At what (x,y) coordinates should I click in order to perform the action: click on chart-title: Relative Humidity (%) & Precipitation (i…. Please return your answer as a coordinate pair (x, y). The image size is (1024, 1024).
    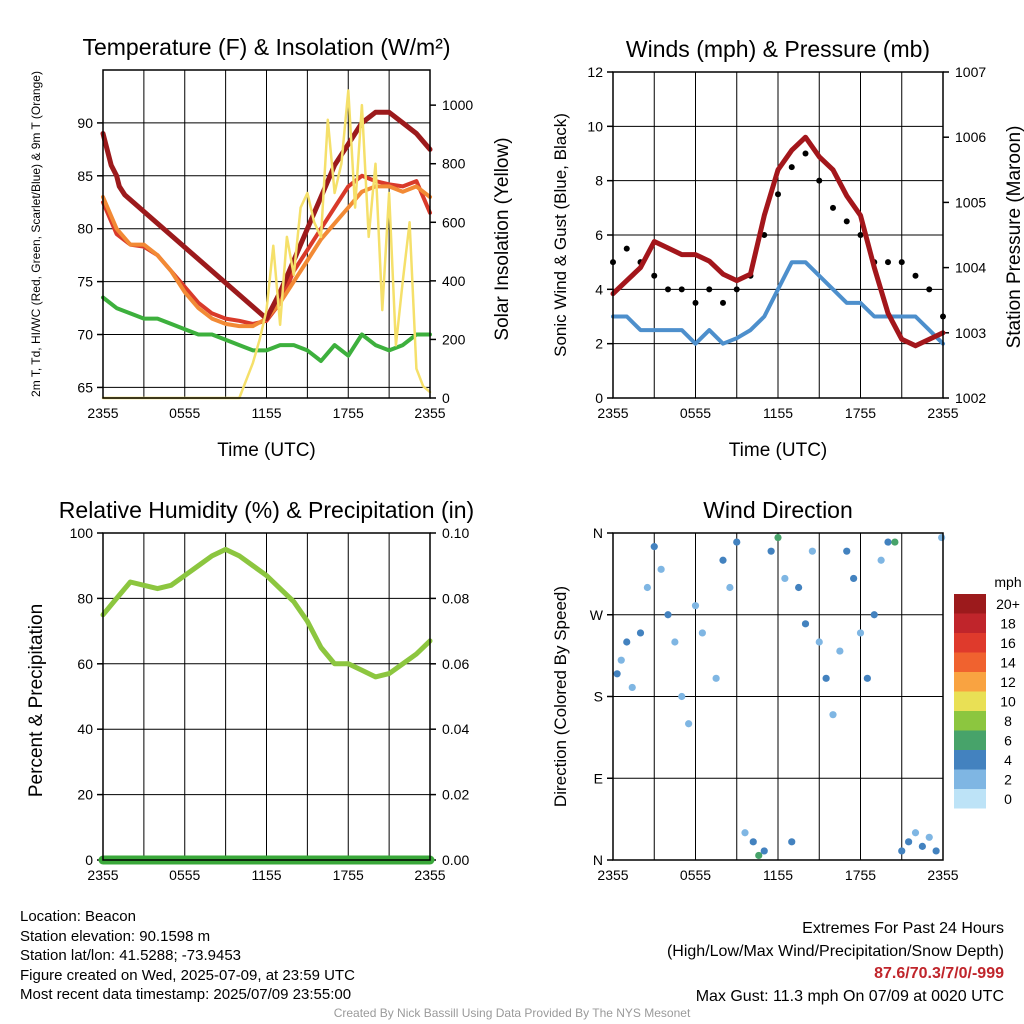
    Looking at the image, I should click on (266, 510).